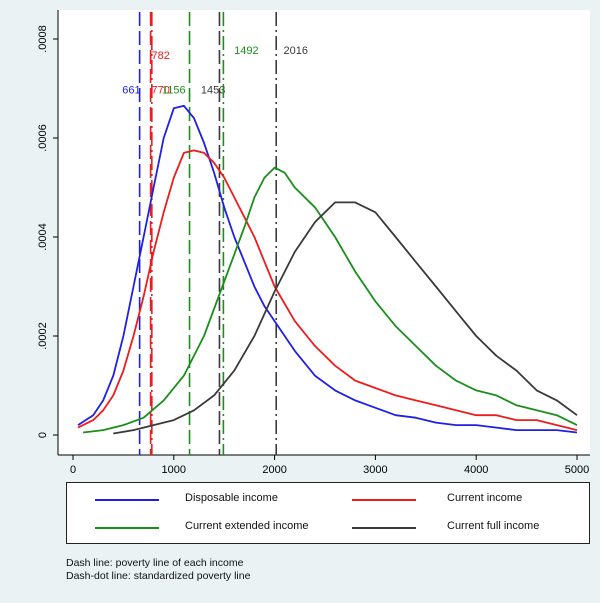 The image size is (600, 603). Describe the element at coordinates (375, 470) in the screenshot. I see `x-tick-label: 3000` at that location.